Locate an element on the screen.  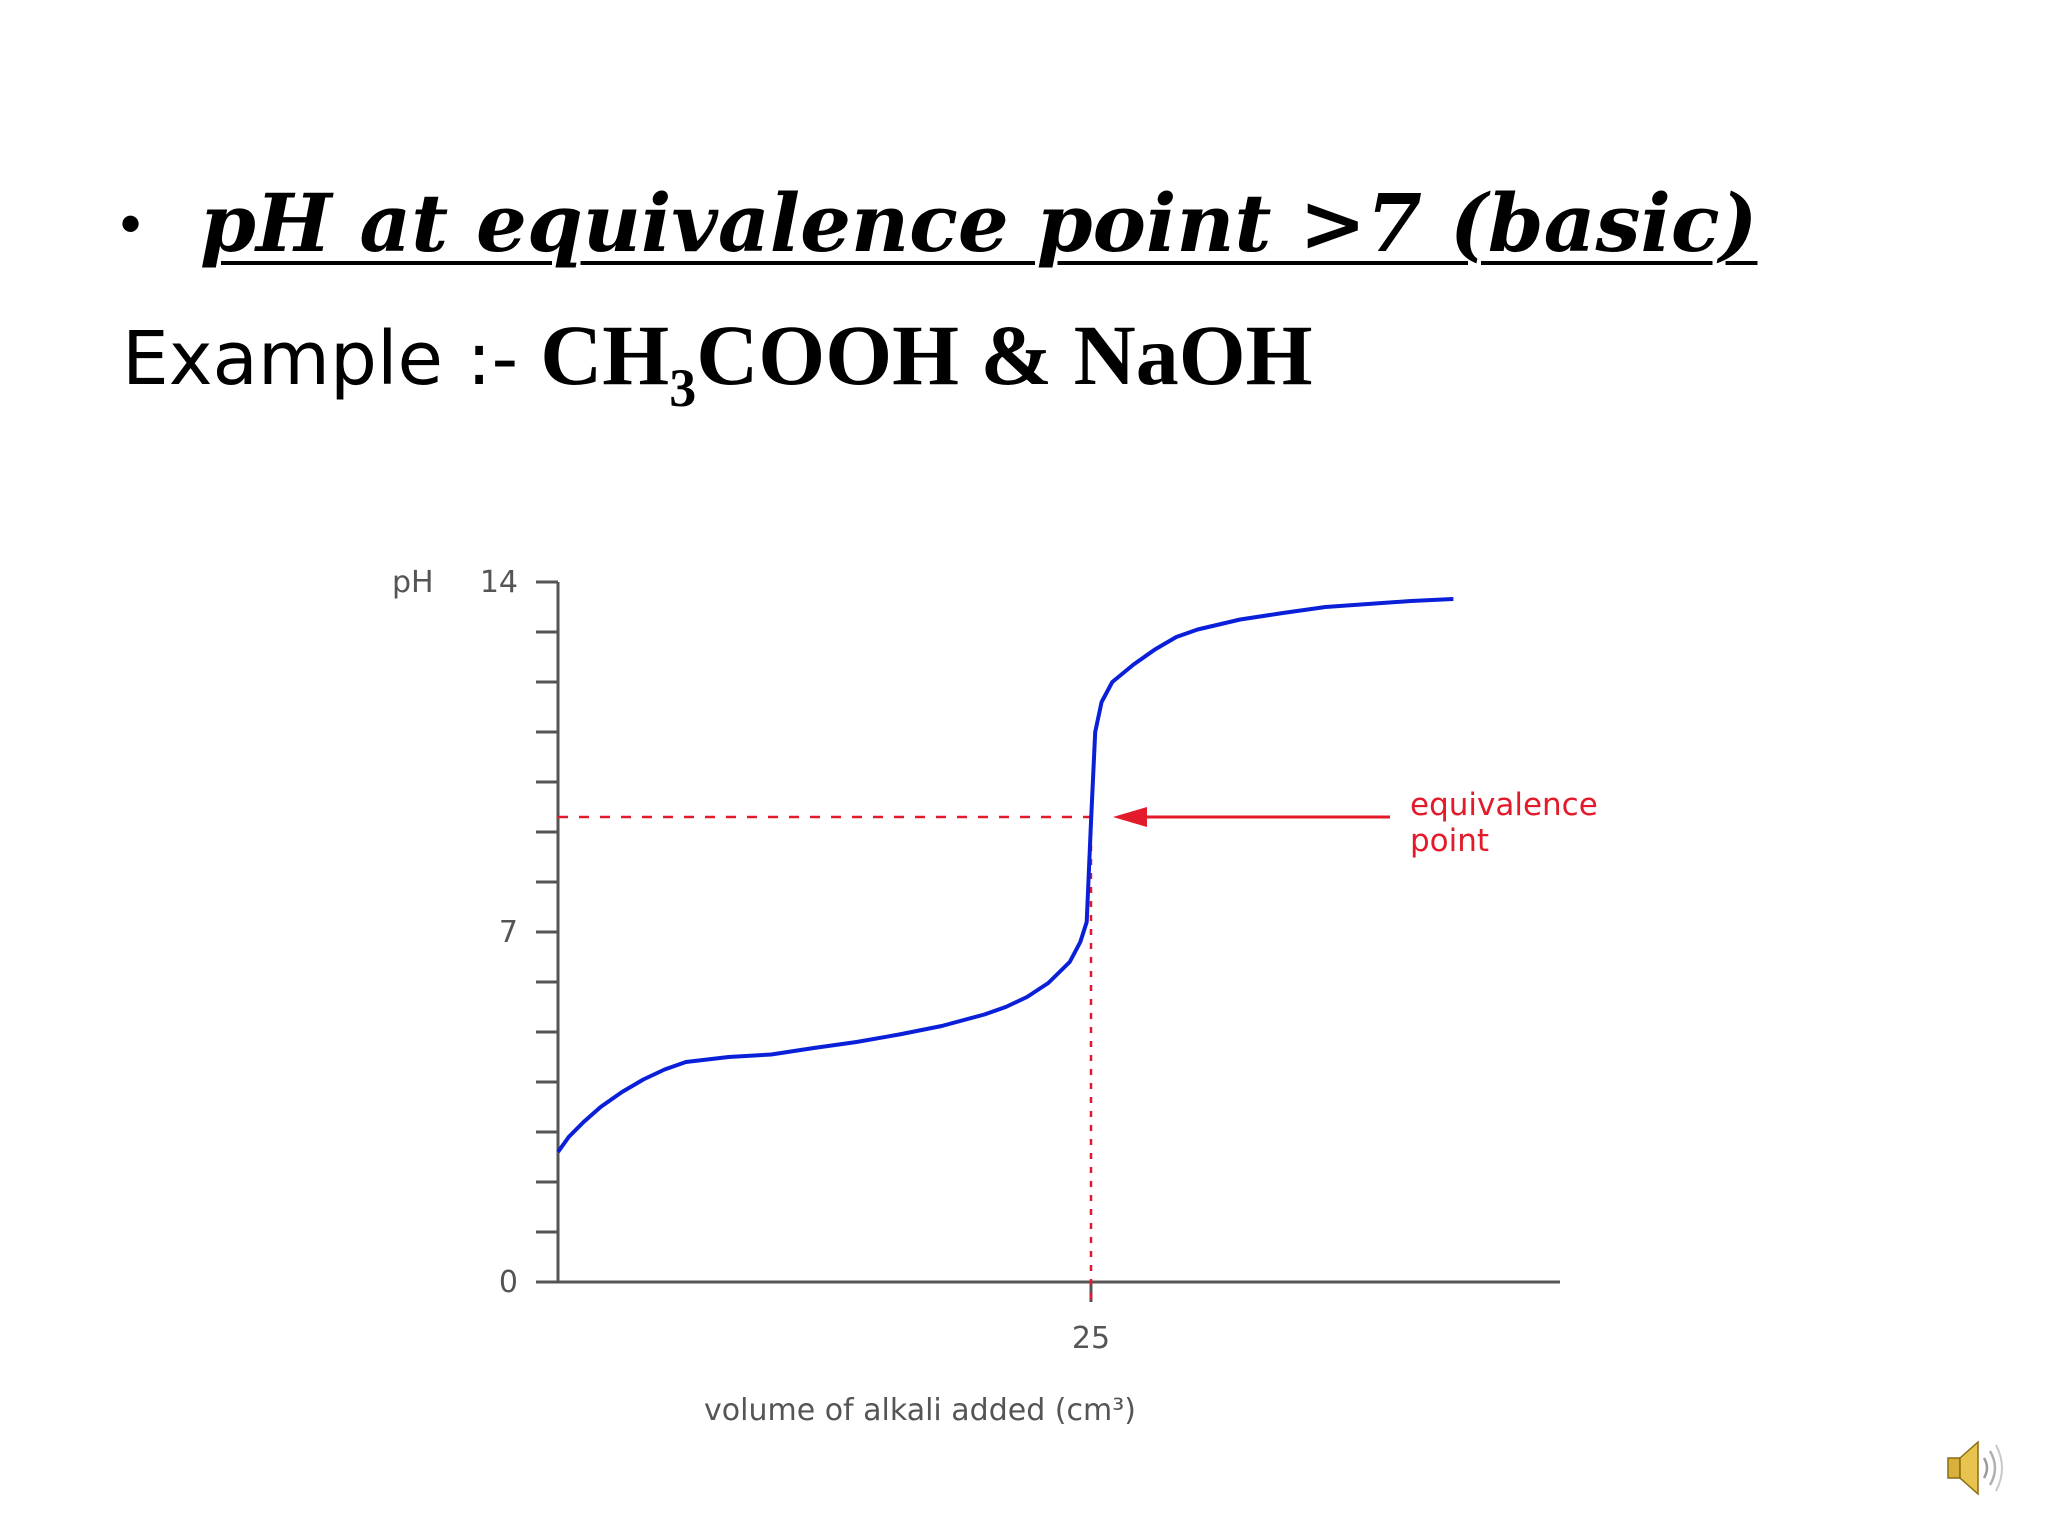
speaker-icon is located at coordinates (1977, 1468).